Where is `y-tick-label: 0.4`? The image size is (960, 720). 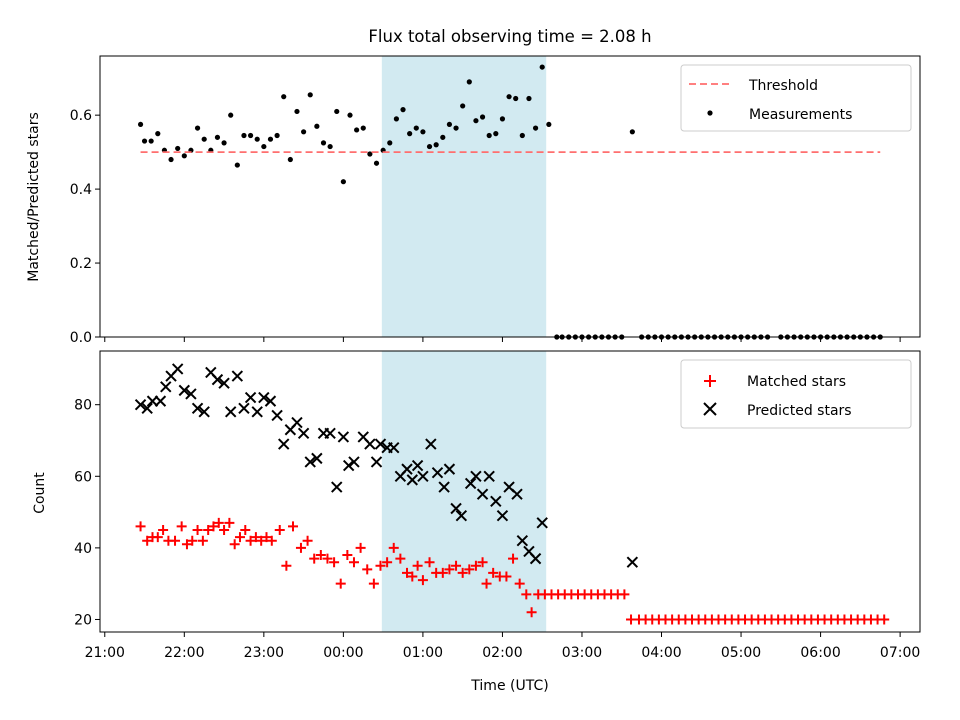
y-tick-label: 0.4 is located at coordinates (81, 190).